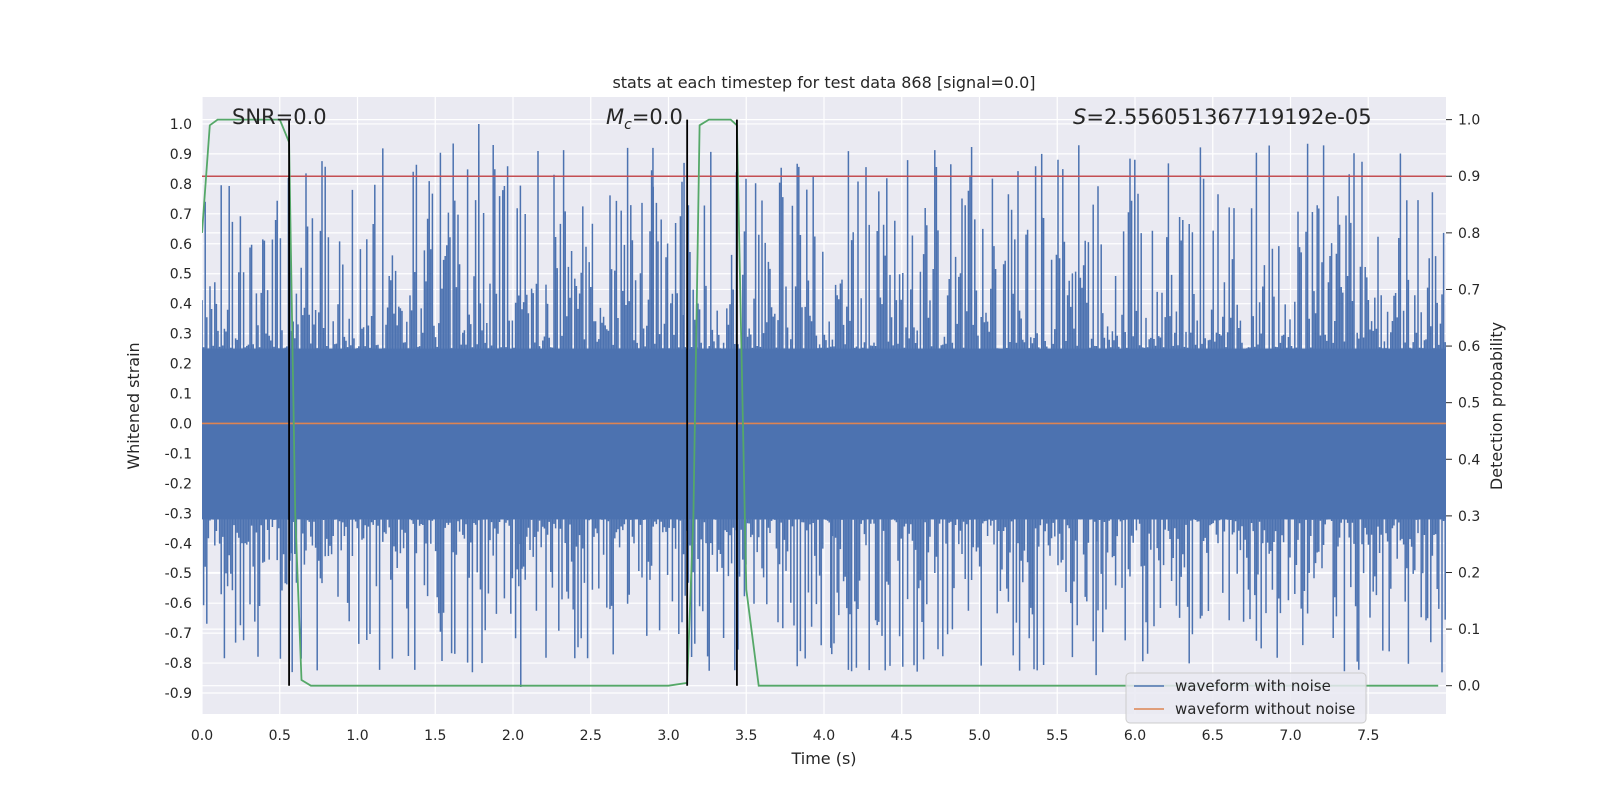 This screenshot has width=1600, height=800. What do you see at coordinates (823, 758) in the screenshot?
I see `x-axis-label: Time (s)` at bounding box center [823, 758].